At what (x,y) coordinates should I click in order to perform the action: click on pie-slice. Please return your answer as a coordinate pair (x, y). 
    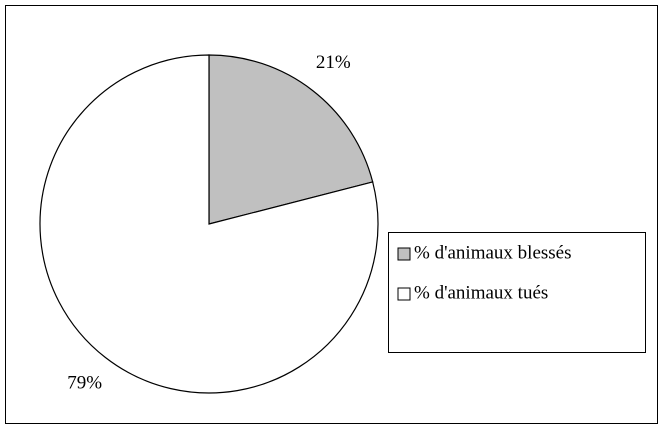
    Looking at the image, I should click on (291, 139).